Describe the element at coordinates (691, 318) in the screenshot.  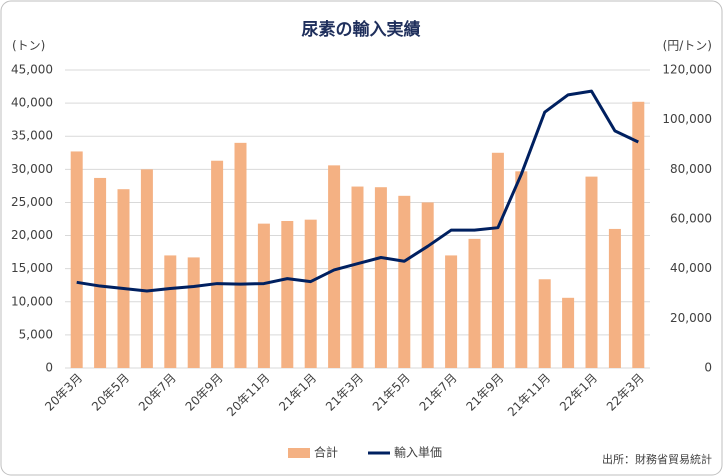
I see `y2-tick-label: 20,000` at that location.